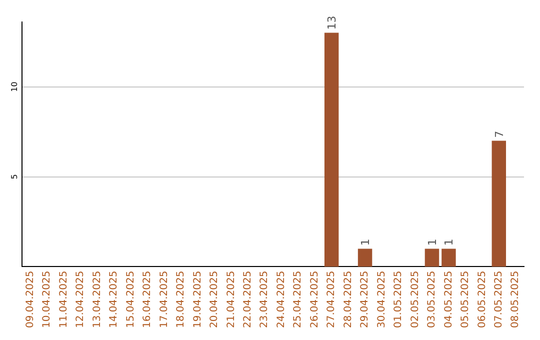 The width and height of the screenshot is (540, 340). I want to click on x-tick-label: 29.04.2025, so click(365, 299).